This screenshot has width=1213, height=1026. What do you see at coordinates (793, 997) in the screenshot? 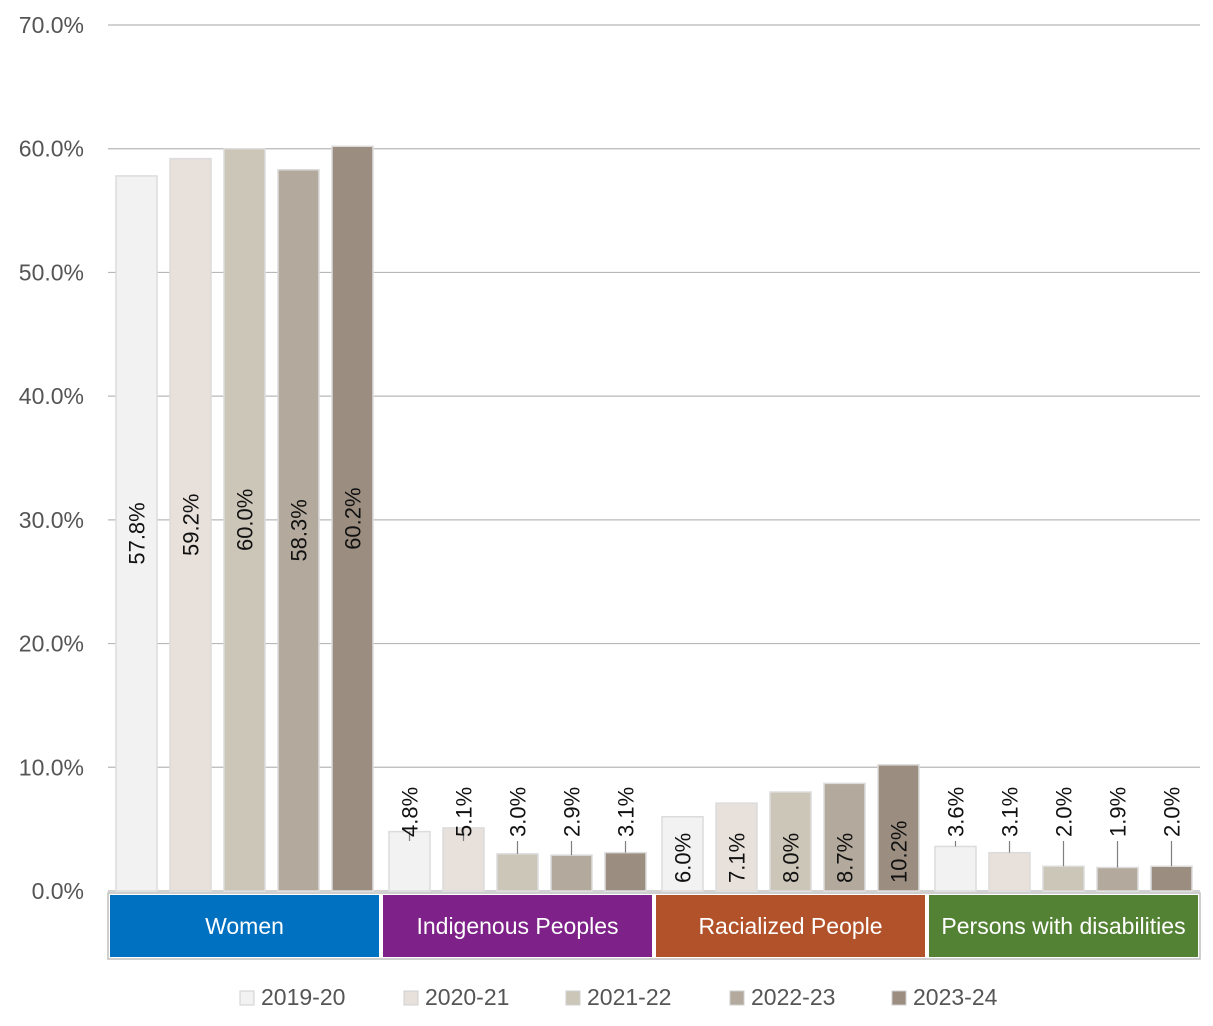
I see `legend-label: 2022-23` at bounding box center [793, 997].